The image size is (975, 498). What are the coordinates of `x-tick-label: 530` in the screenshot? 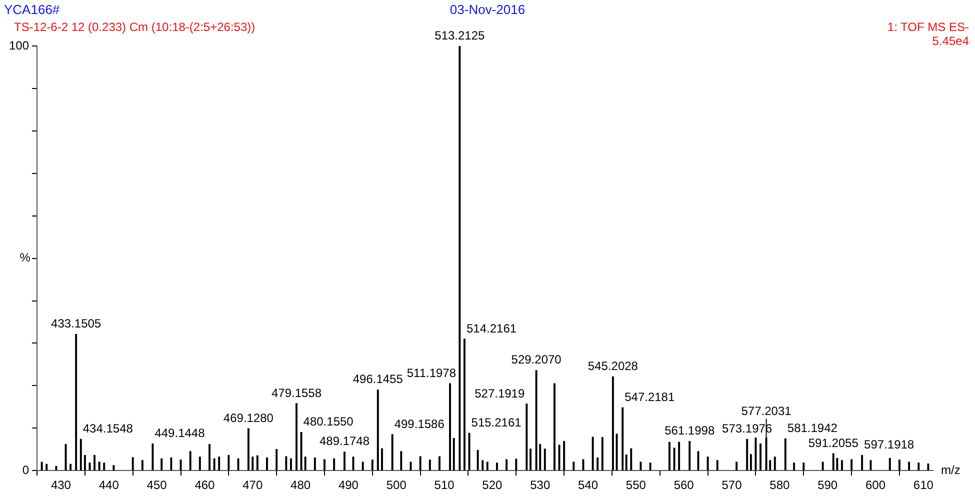 It's located at (540, 485).